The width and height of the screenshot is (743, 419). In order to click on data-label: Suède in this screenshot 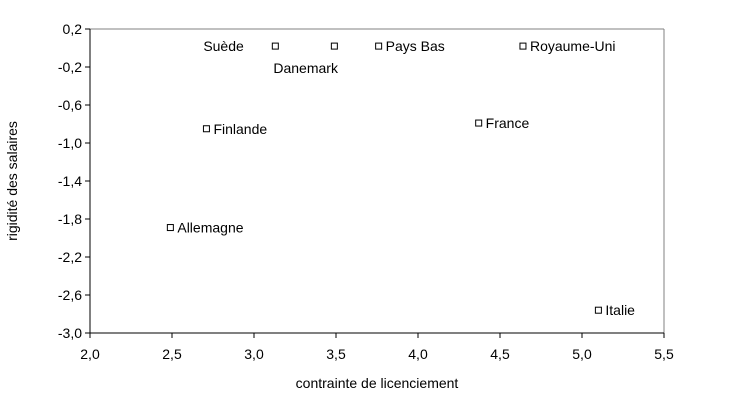, I will do `click(223, 46)`.